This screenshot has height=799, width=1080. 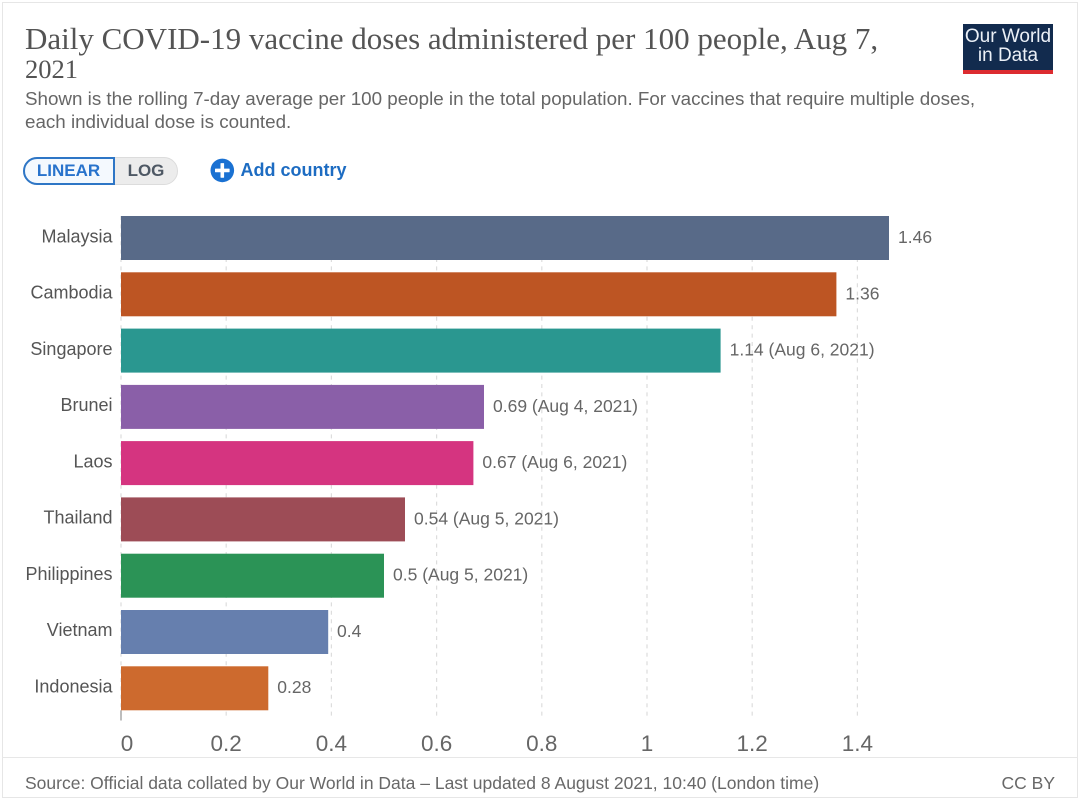 I want to click on svg-text: Philippines, so click(x=68, y=574).